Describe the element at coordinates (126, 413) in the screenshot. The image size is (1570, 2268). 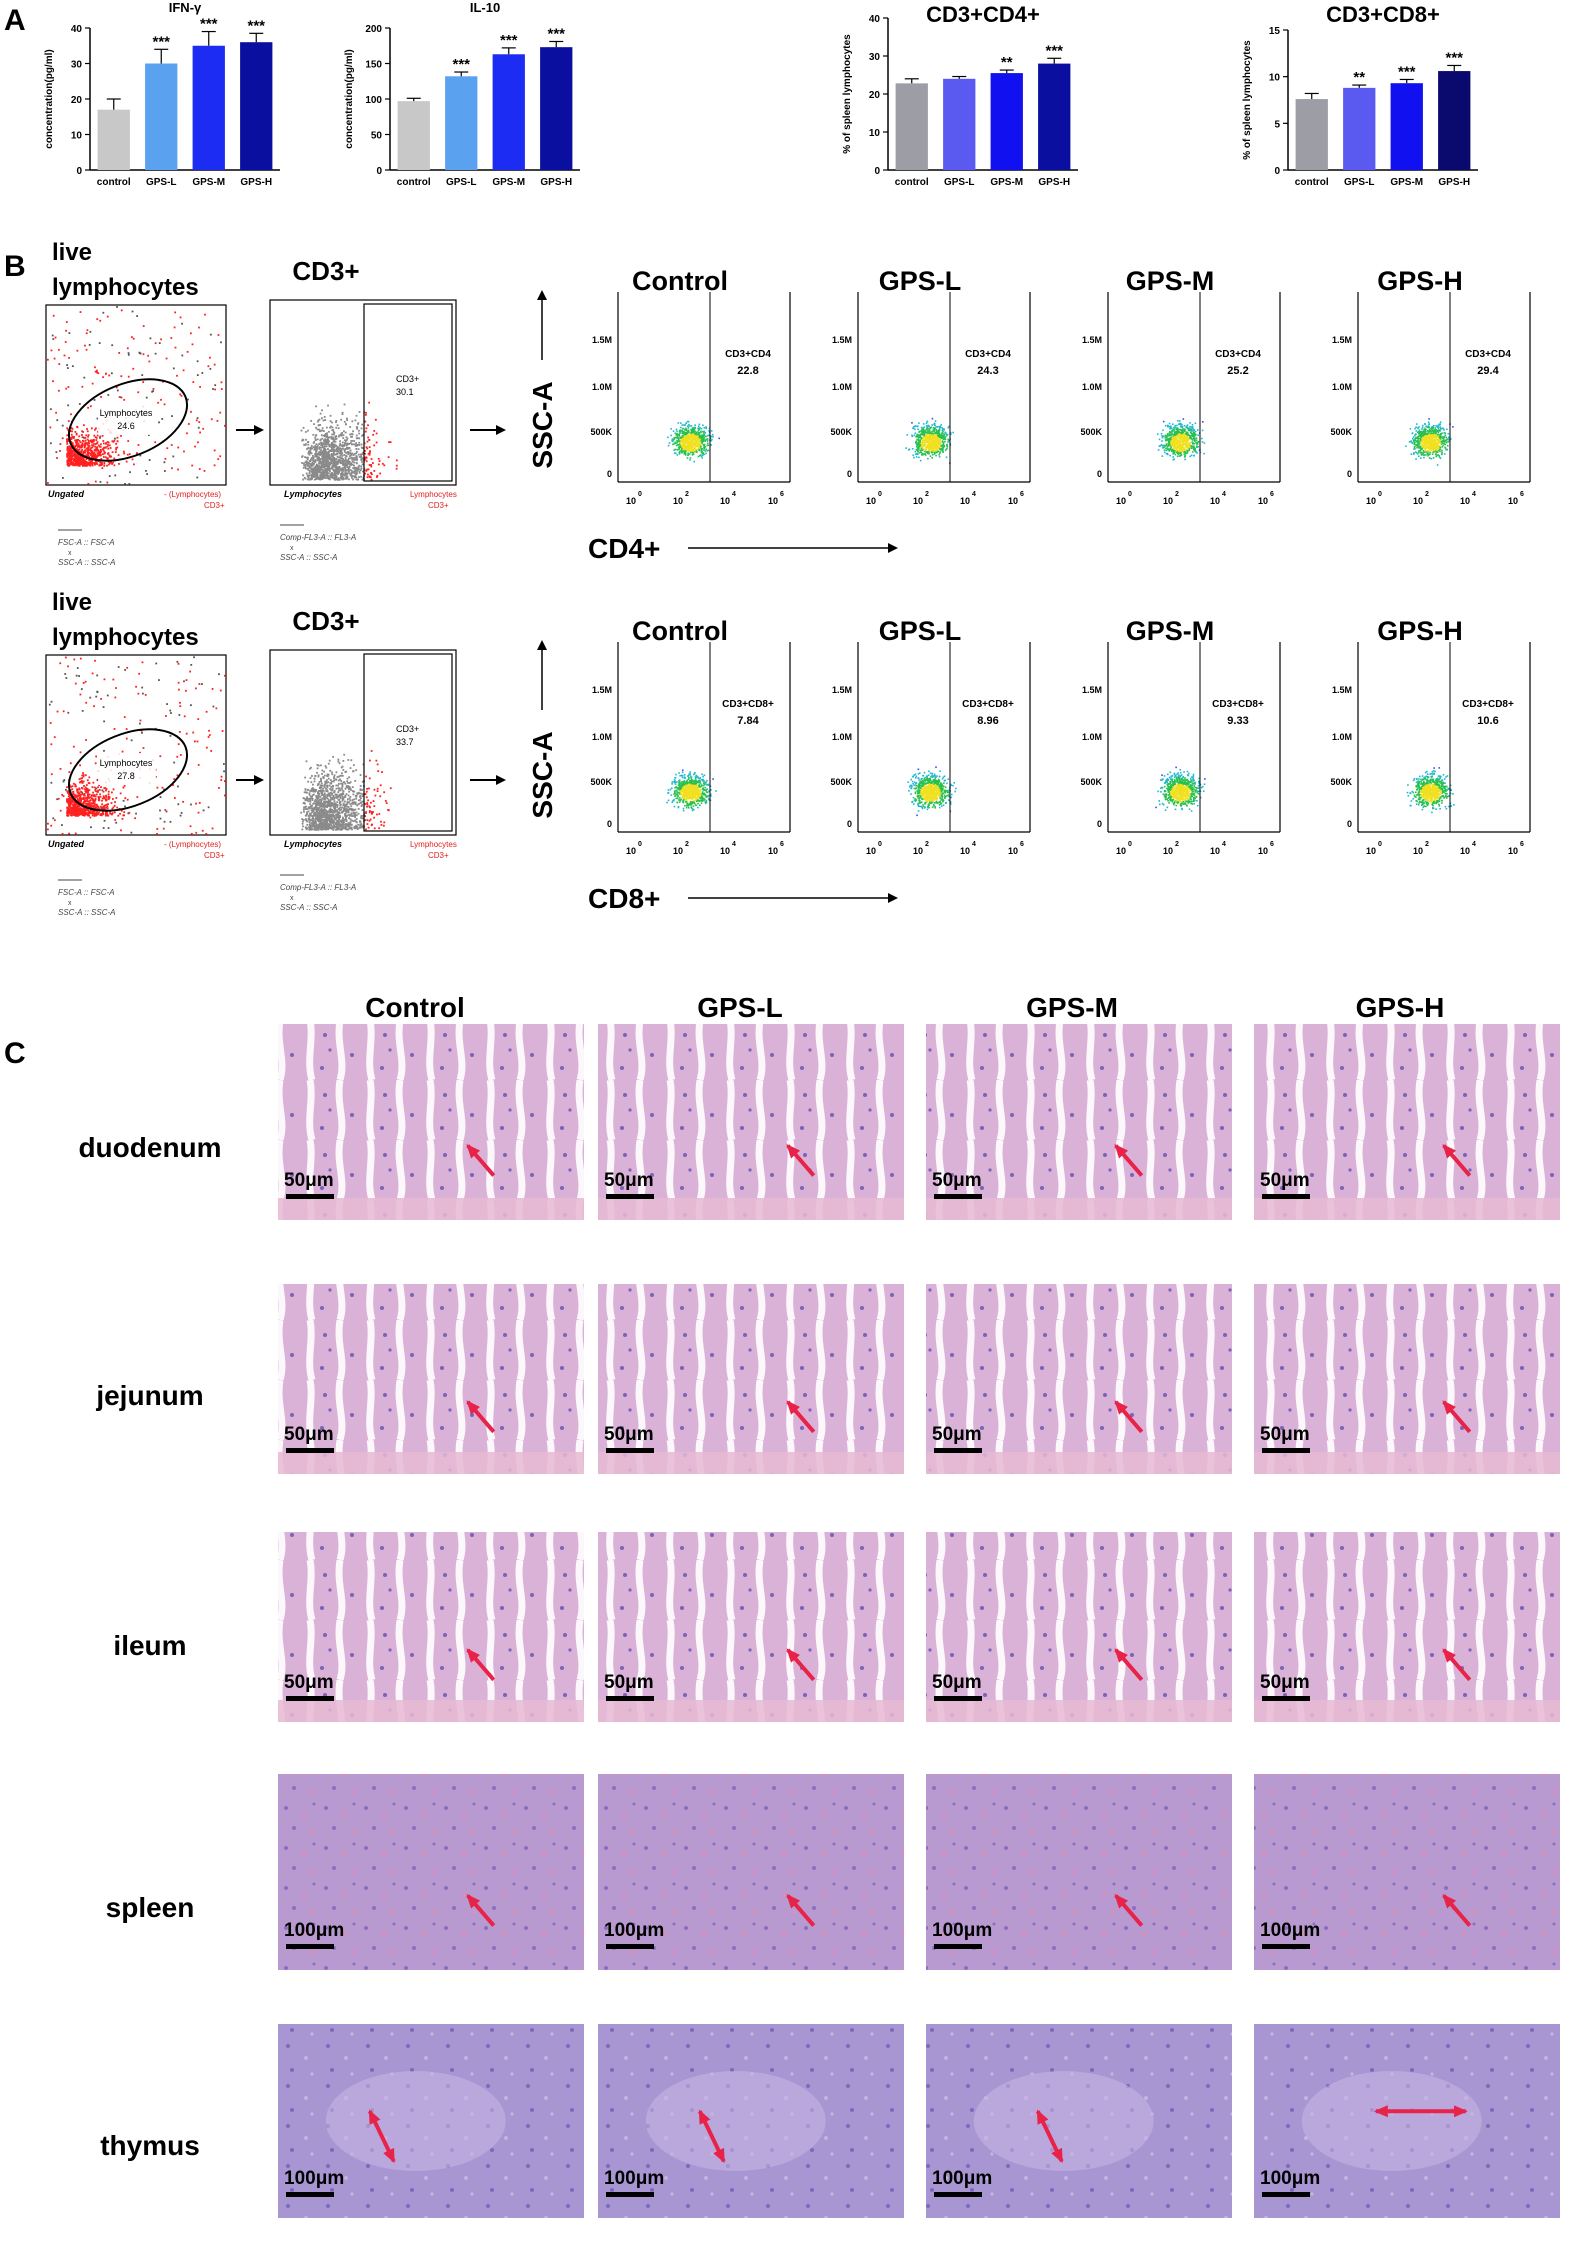
I see `gate-label: Lymphocytes` at that location.